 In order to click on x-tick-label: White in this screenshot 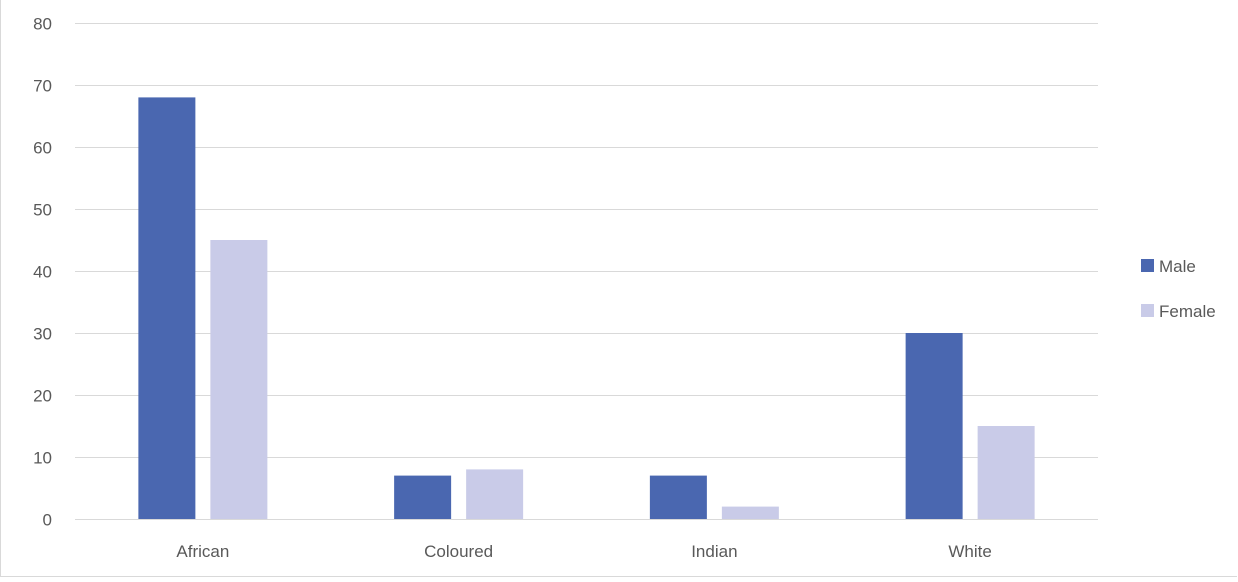, I will do `click(969, 551)`.